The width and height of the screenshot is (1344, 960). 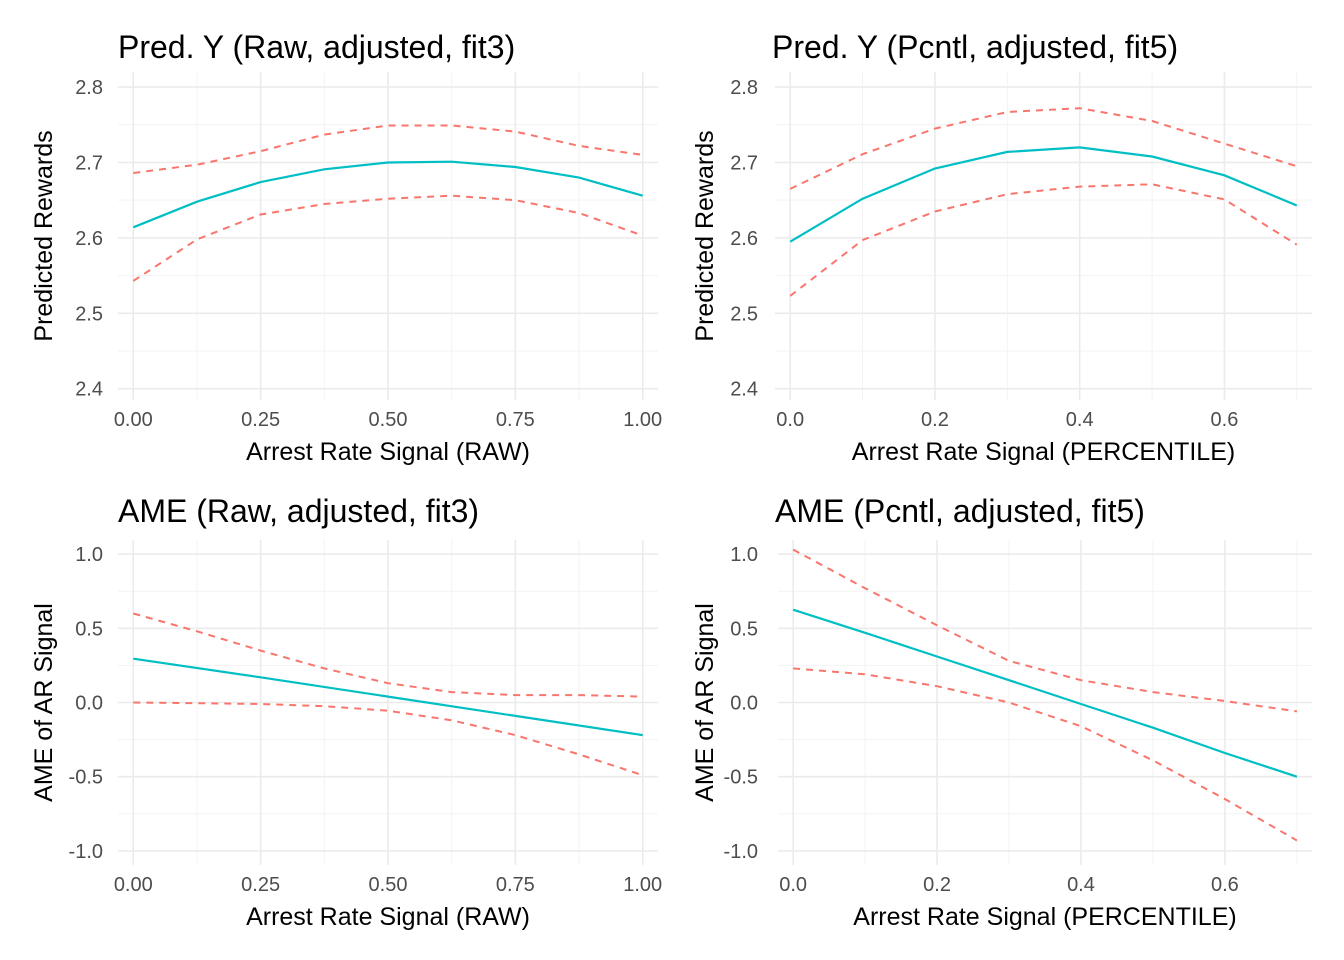 I want to click on chart-title: AME (Raw, adjusted, fit3), so click(x=298, y=511).